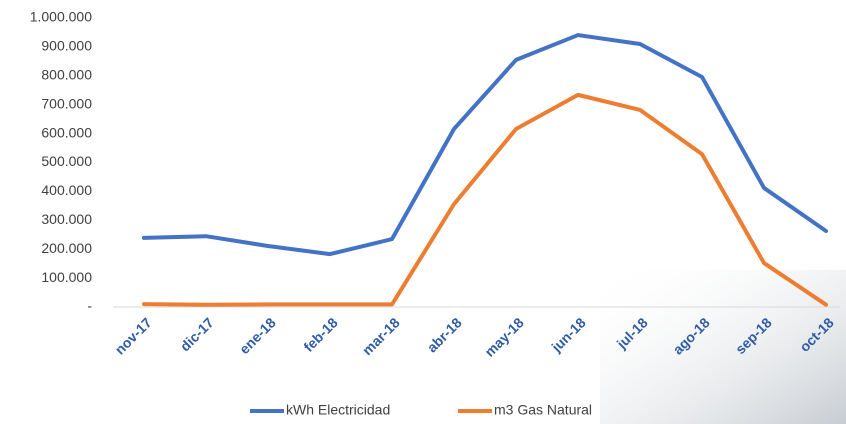  Describe the element at coordinates (66, 219) in the screenshot. I see `y-tick-label: 300.000` at that location.